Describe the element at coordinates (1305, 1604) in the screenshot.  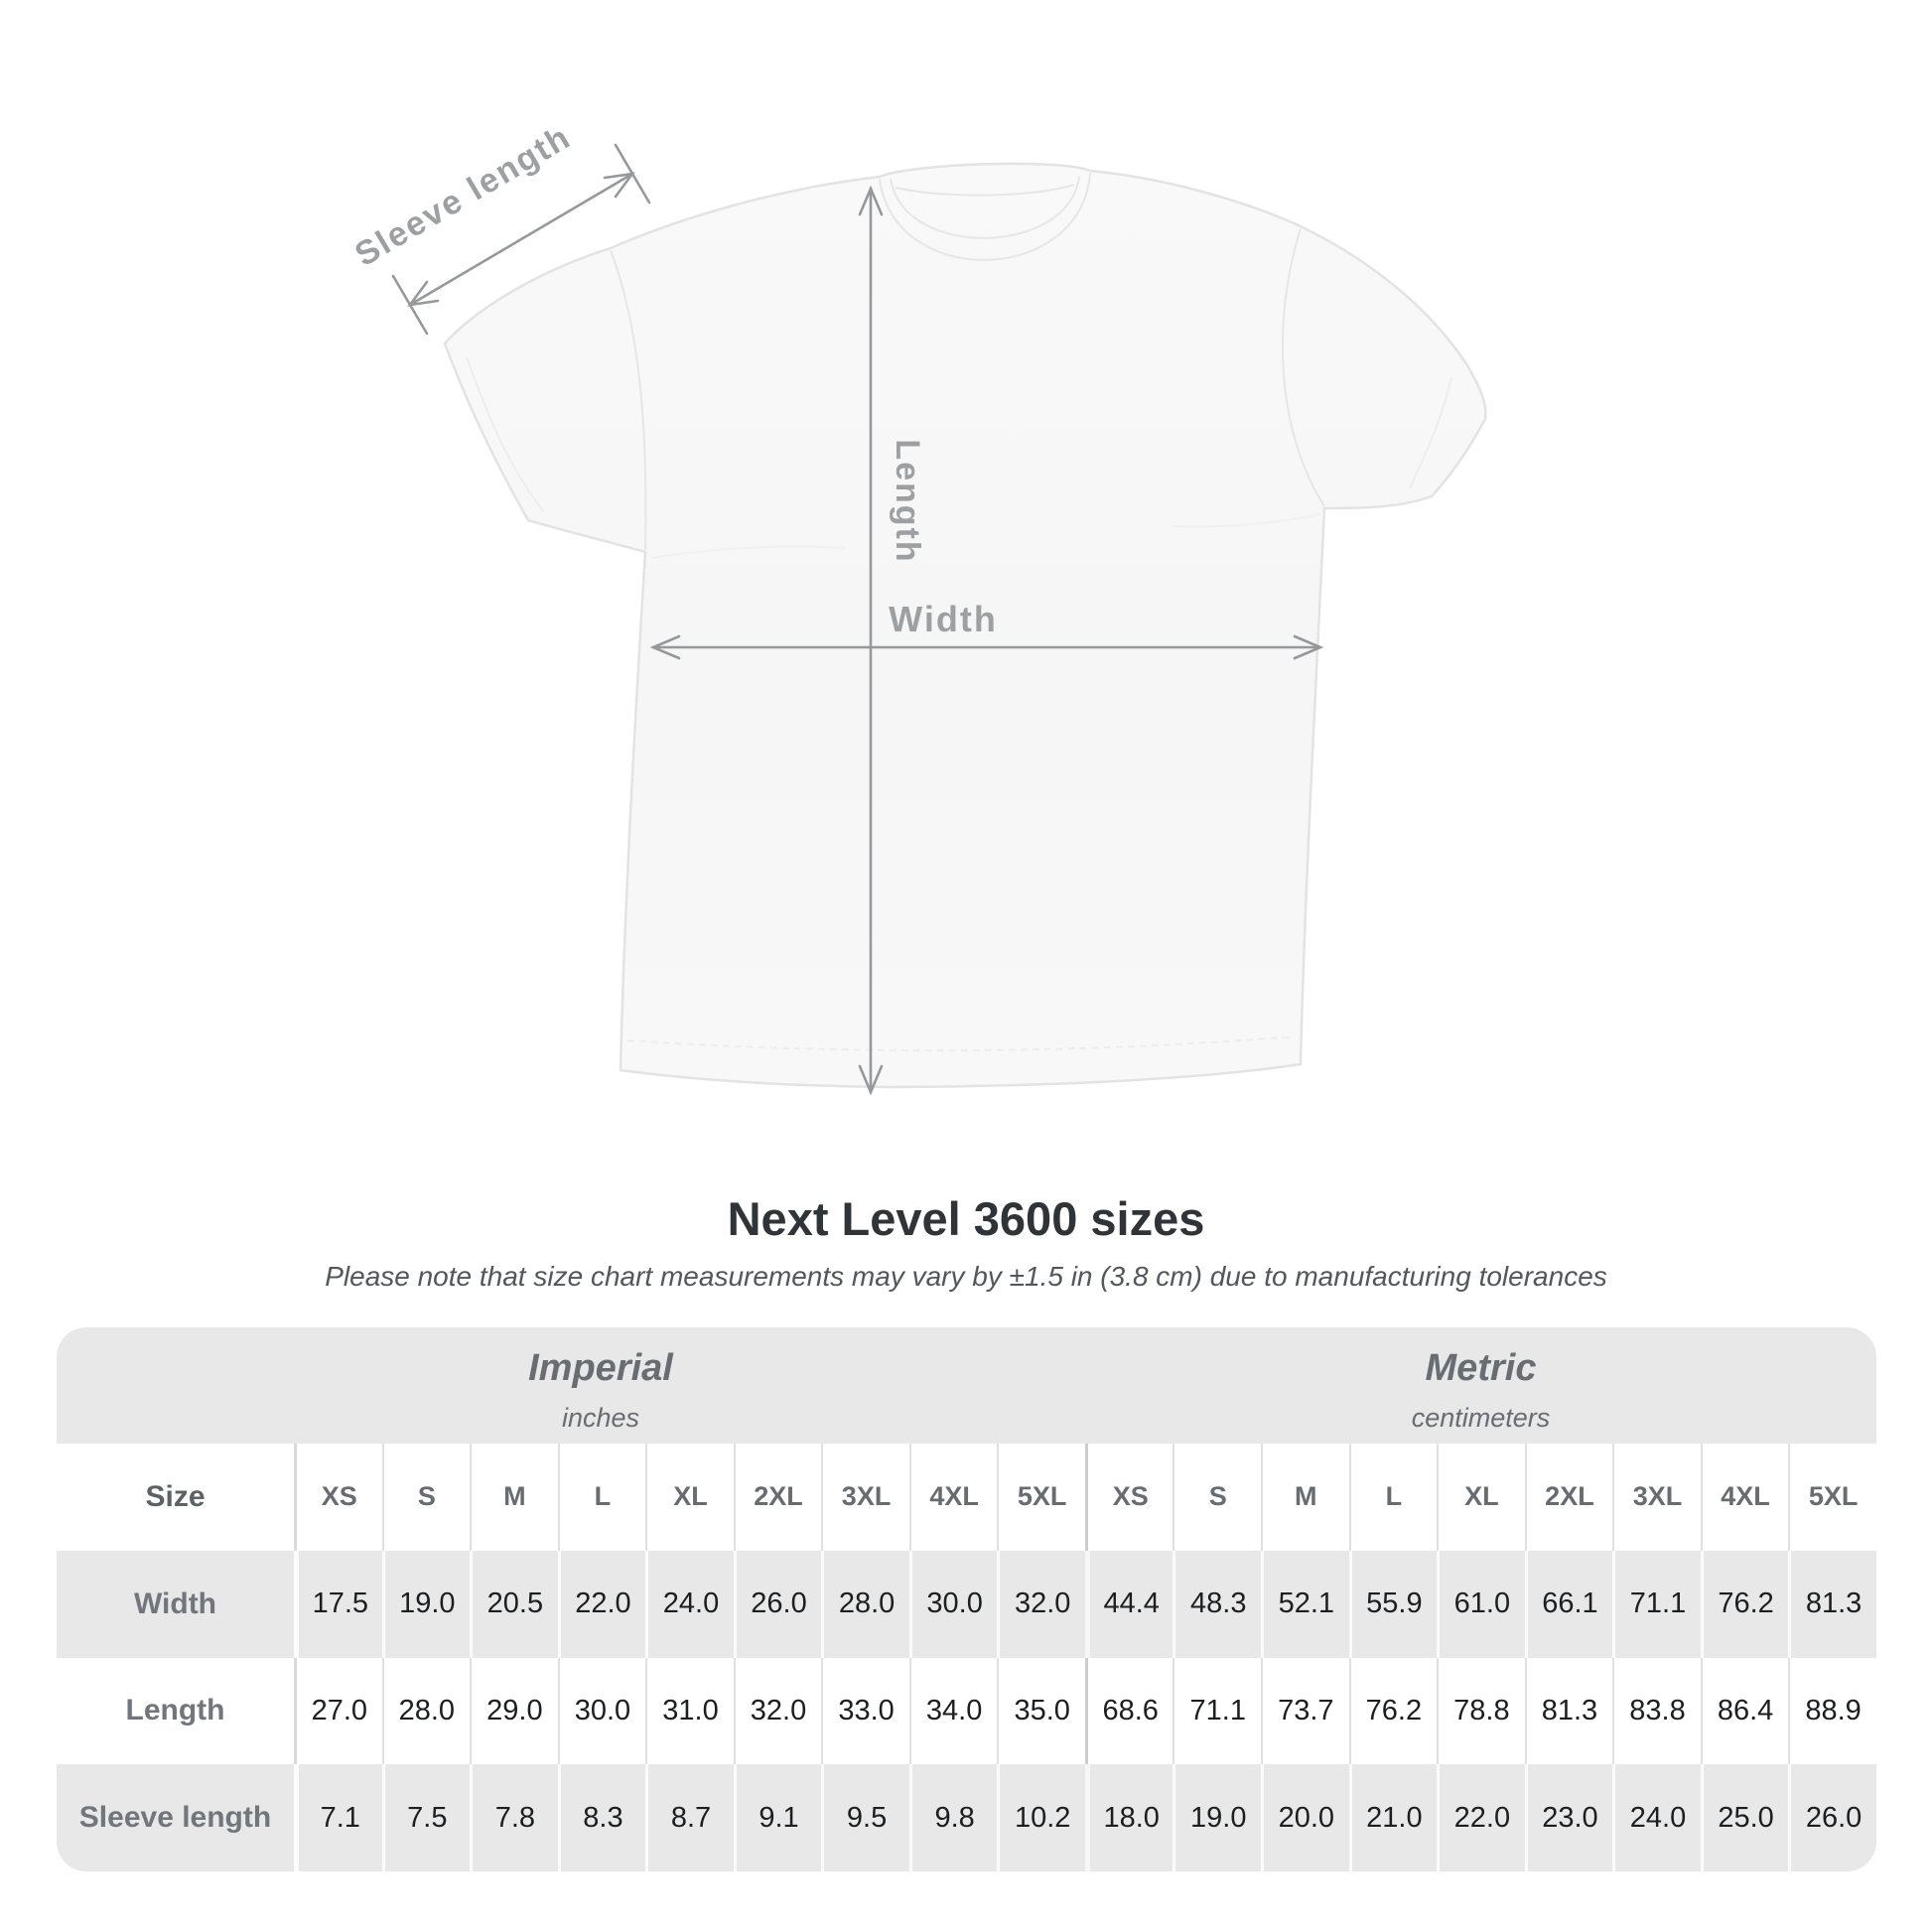
I see `cell-width-metric-m: 52.1` at that location.